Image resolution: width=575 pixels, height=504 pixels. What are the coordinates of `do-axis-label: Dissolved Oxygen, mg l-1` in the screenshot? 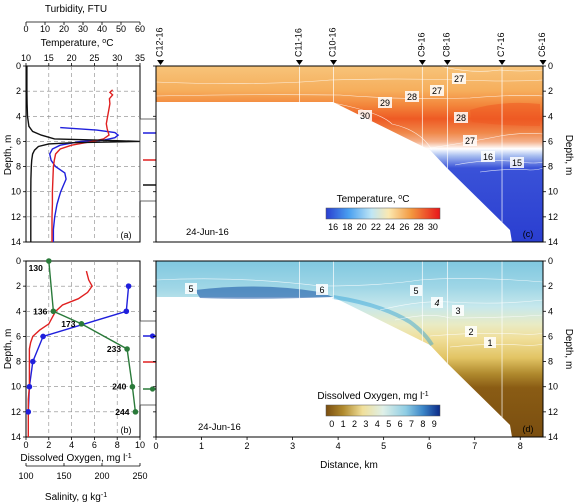 It's located at (75, 459).